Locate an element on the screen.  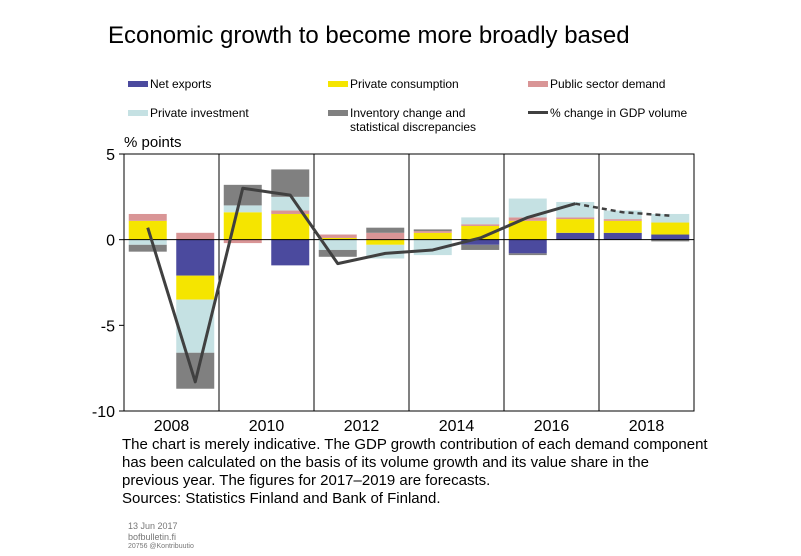
legend-swatch-public-sector-demand is located at coordinates (538, 84).